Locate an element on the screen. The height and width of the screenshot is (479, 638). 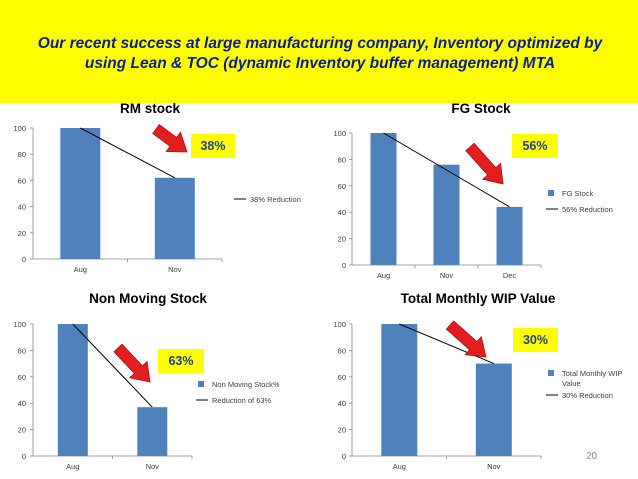
chart-title: FG Stock is located at coordinates (481, 108).